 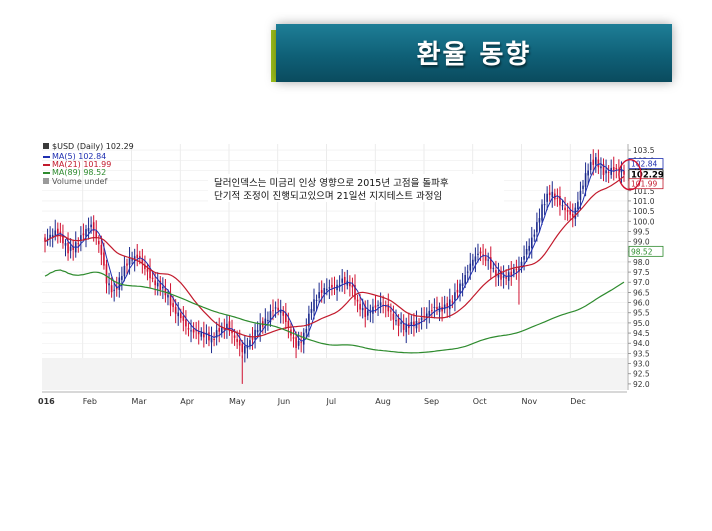 I want to click on y-tick-label: 99.0, so click(x=641, y=242).